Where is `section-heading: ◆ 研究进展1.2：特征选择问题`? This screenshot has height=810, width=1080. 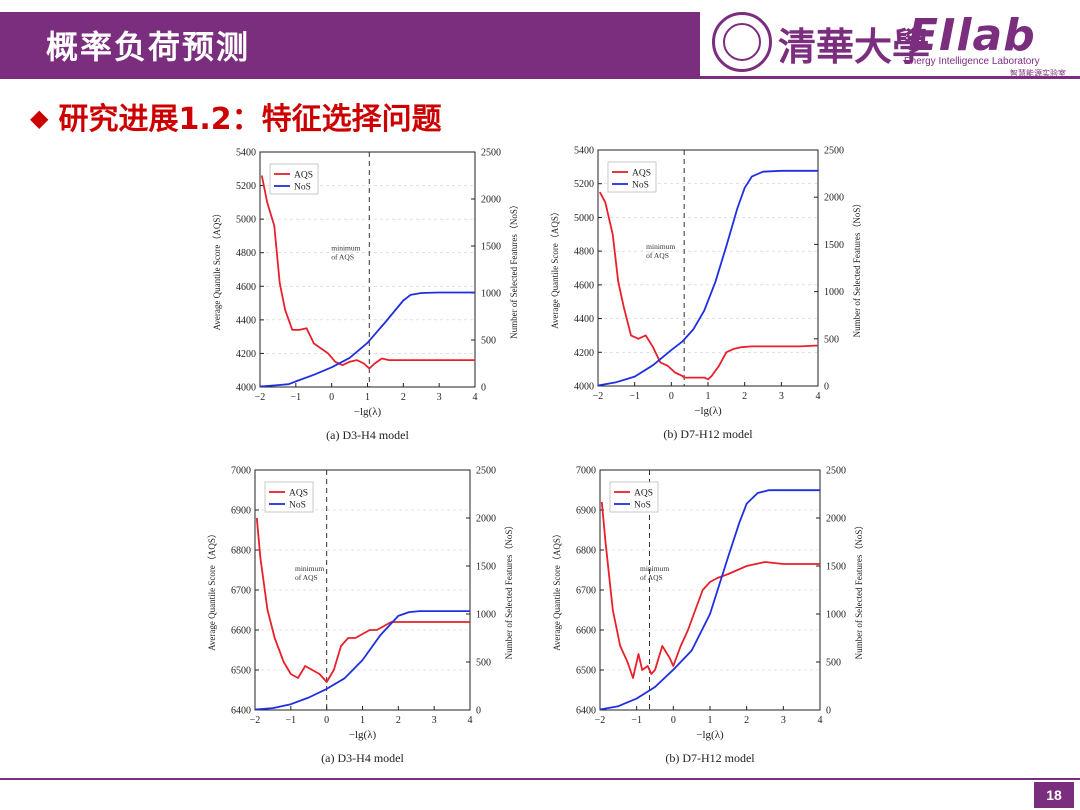 section-heading: ◆ 研究进展1.2：特征选择问题 is located at coordinates (236, 116).